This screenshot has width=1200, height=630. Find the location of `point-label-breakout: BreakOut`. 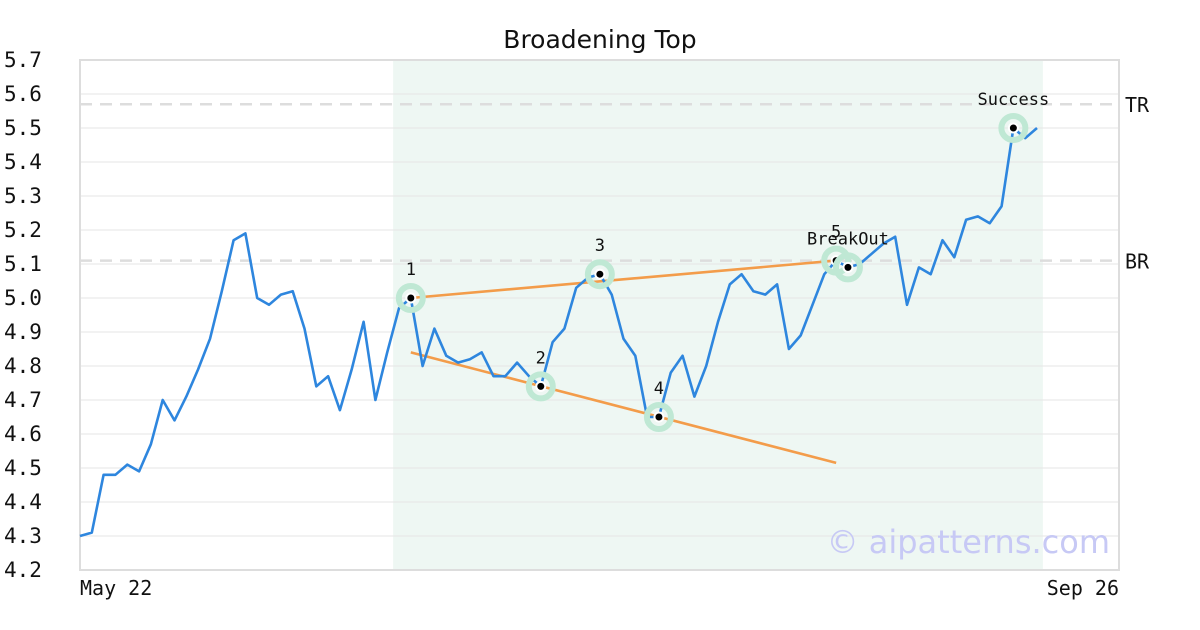

point-label-breakout: BreakOut is located at coordinates (848, 239).